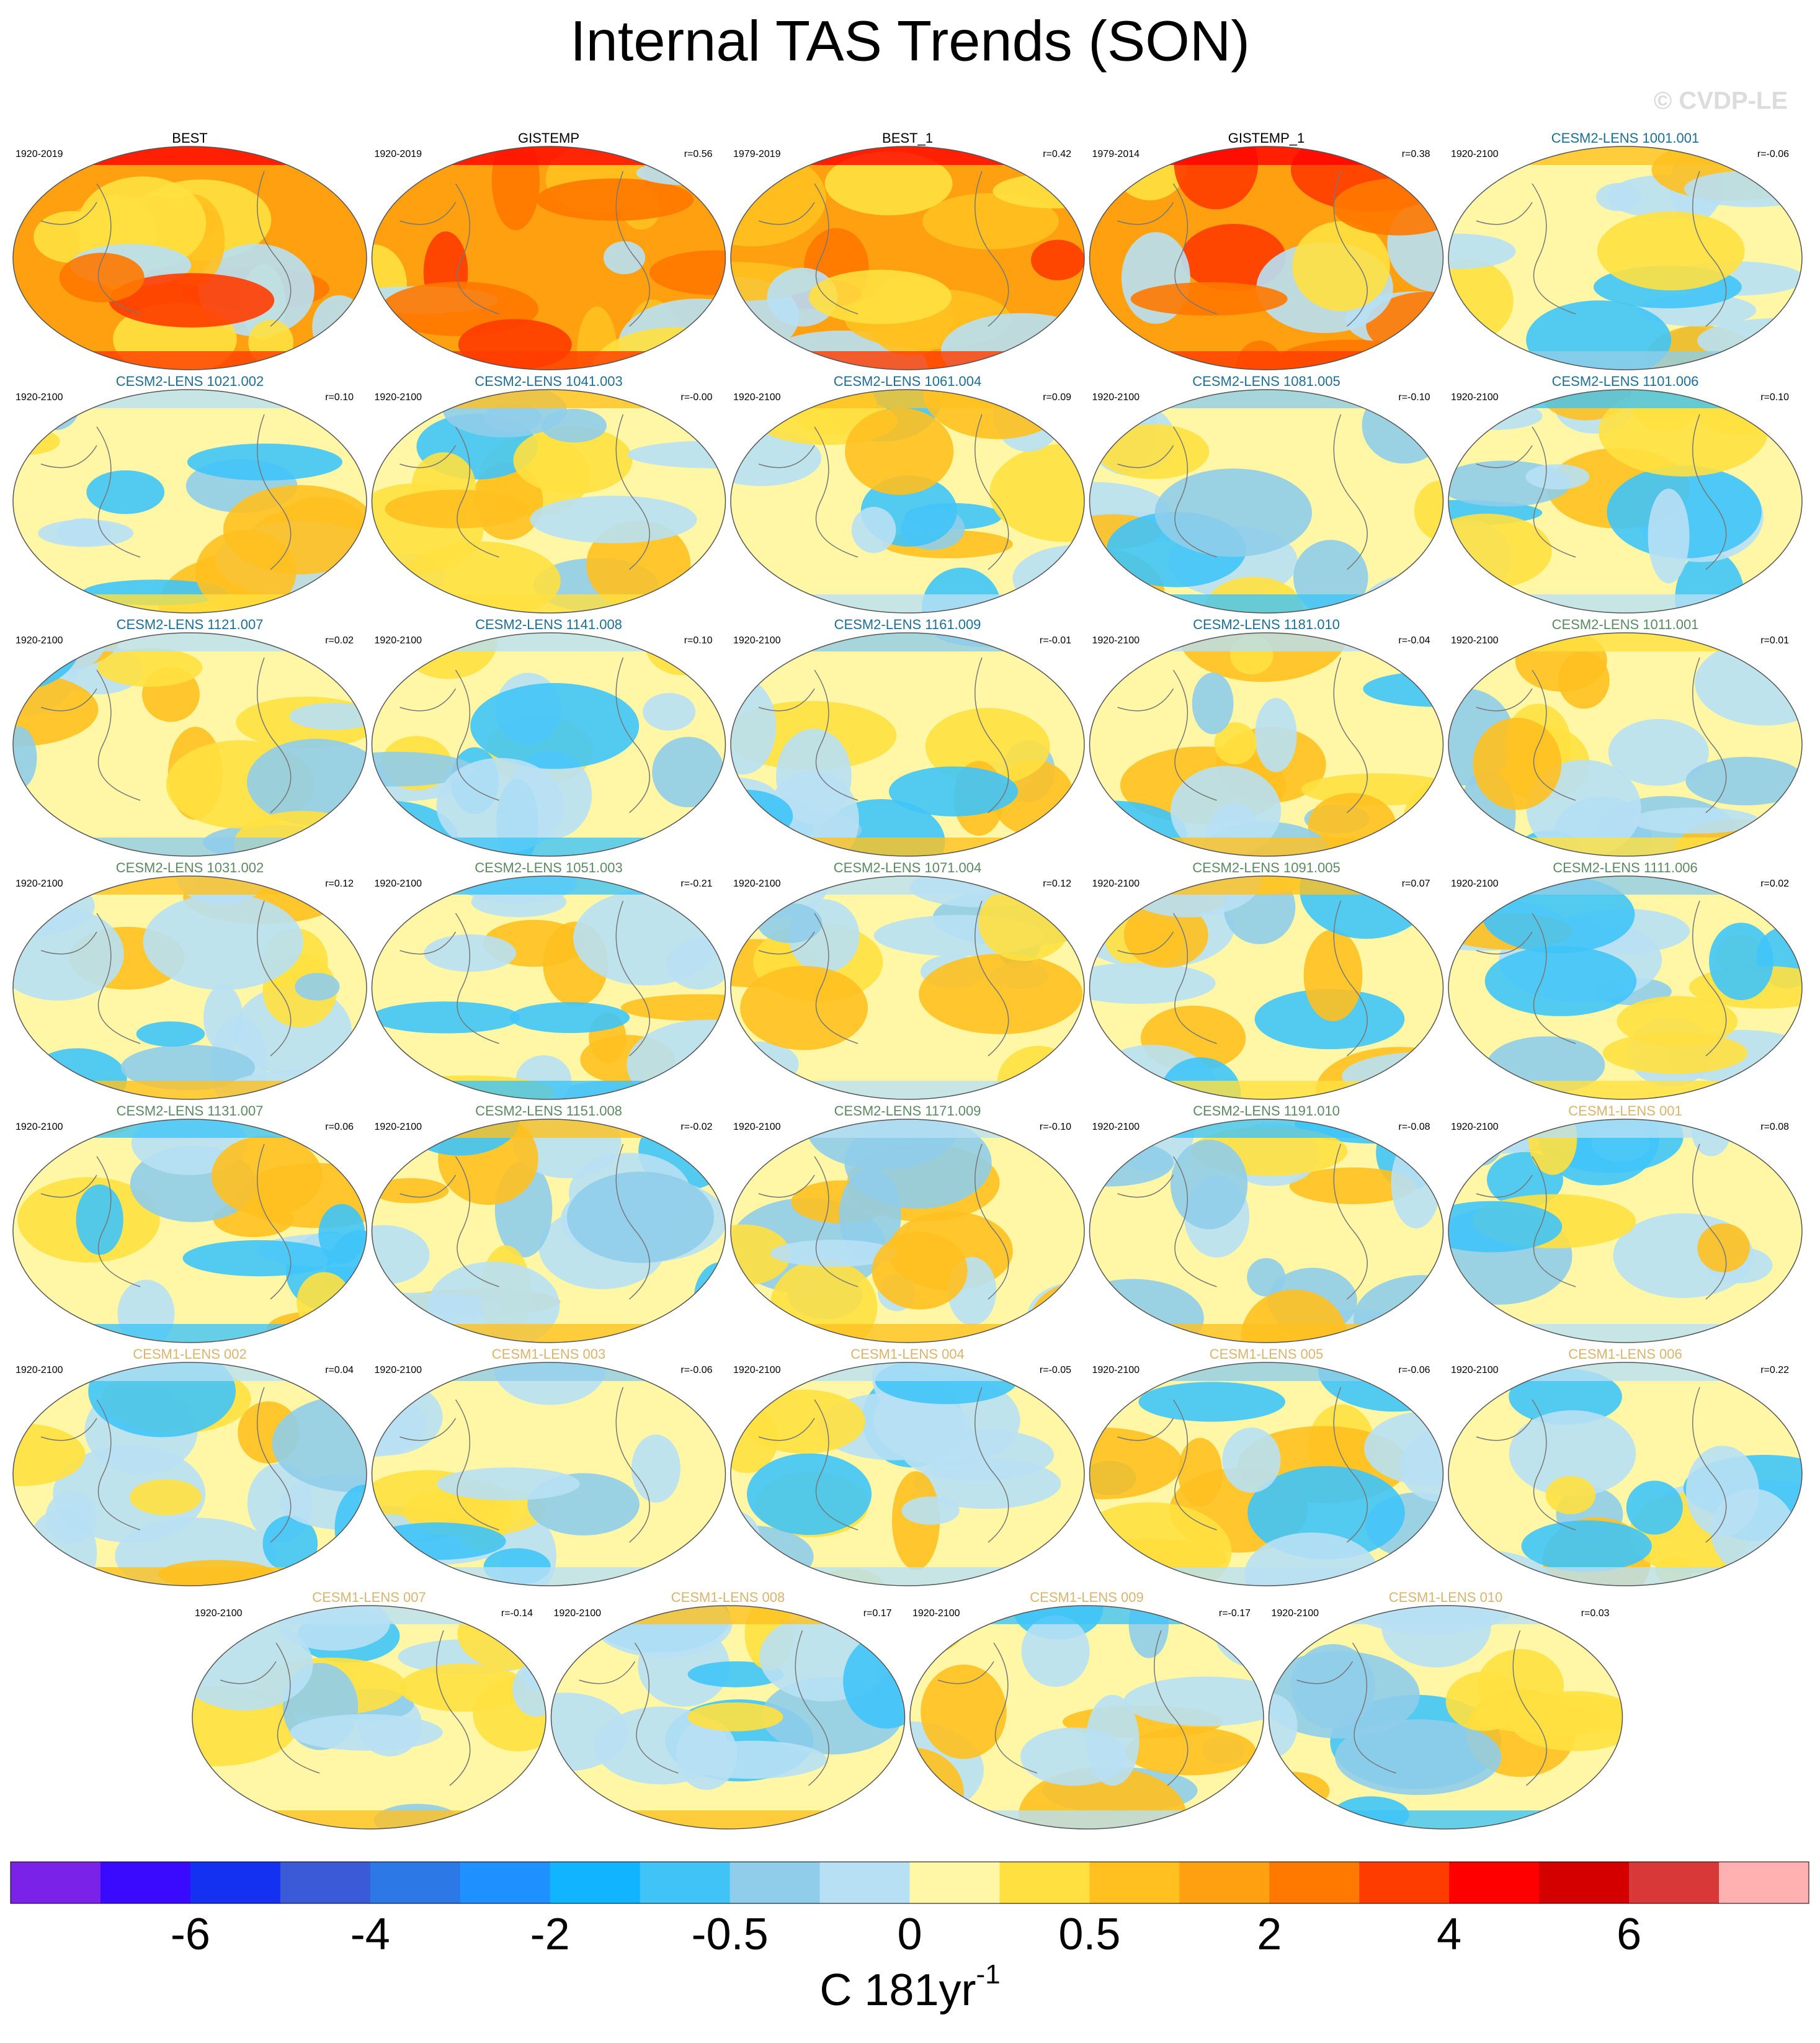 The image size is (1820, 2043). Describe the element at coordinates (1235, 1614) in the screenshot. I see `panel-r: r=-0.17` at that location.